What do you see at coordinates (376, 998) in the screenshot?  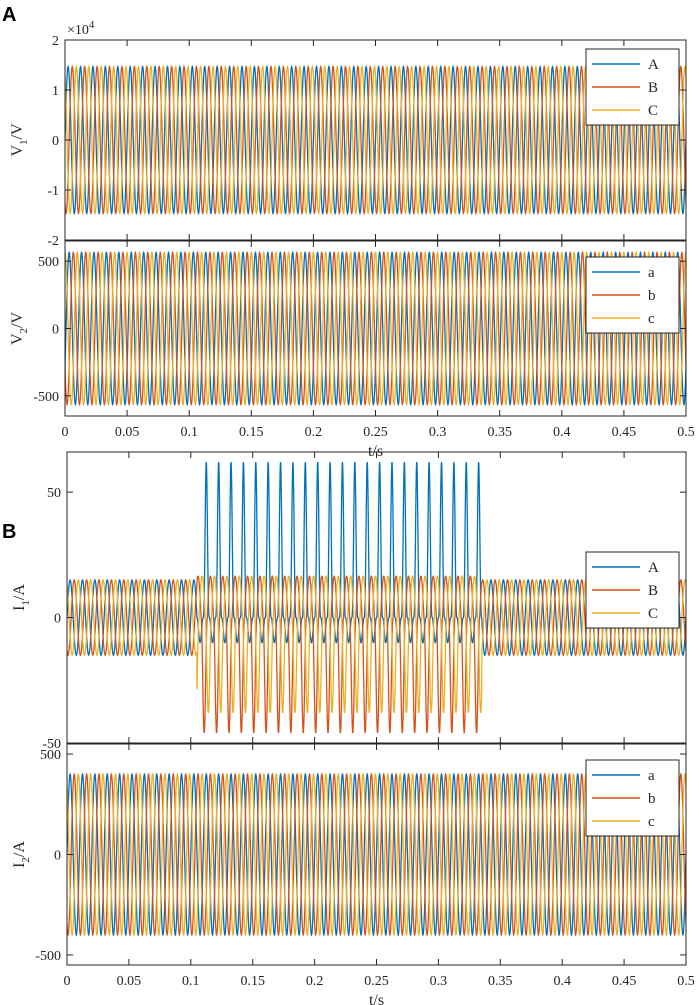 I see `x-axis-label: t/s` at bounding box center [376, 998].